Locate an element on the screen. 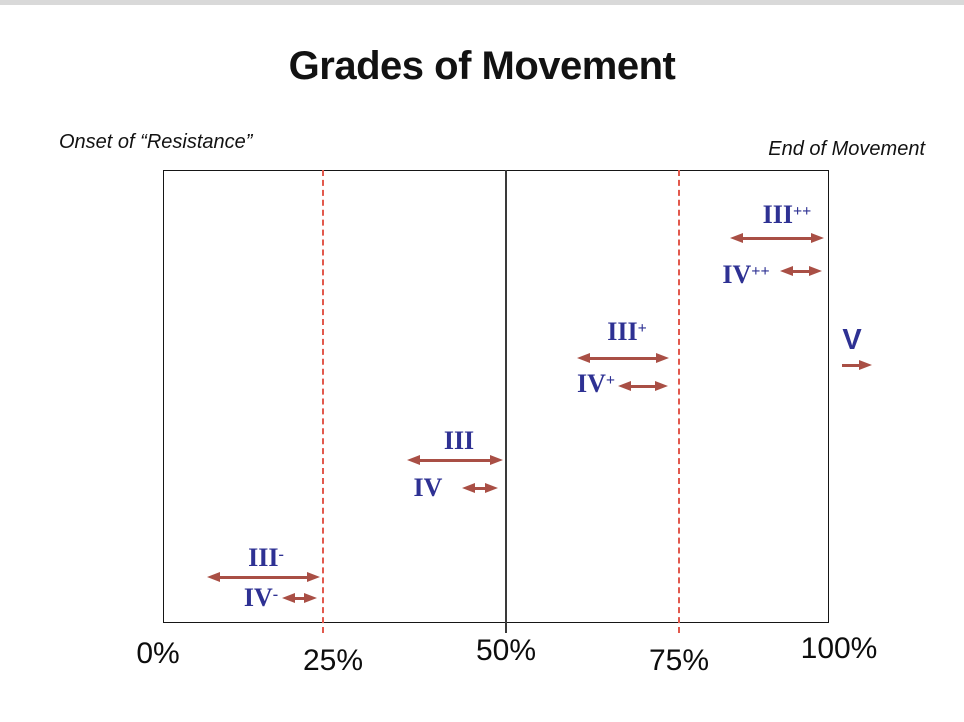 Image resolution: width=964 pixels, height=722 pixels. axis-tick-label-100: 100% is located at coordinates (839, 648).